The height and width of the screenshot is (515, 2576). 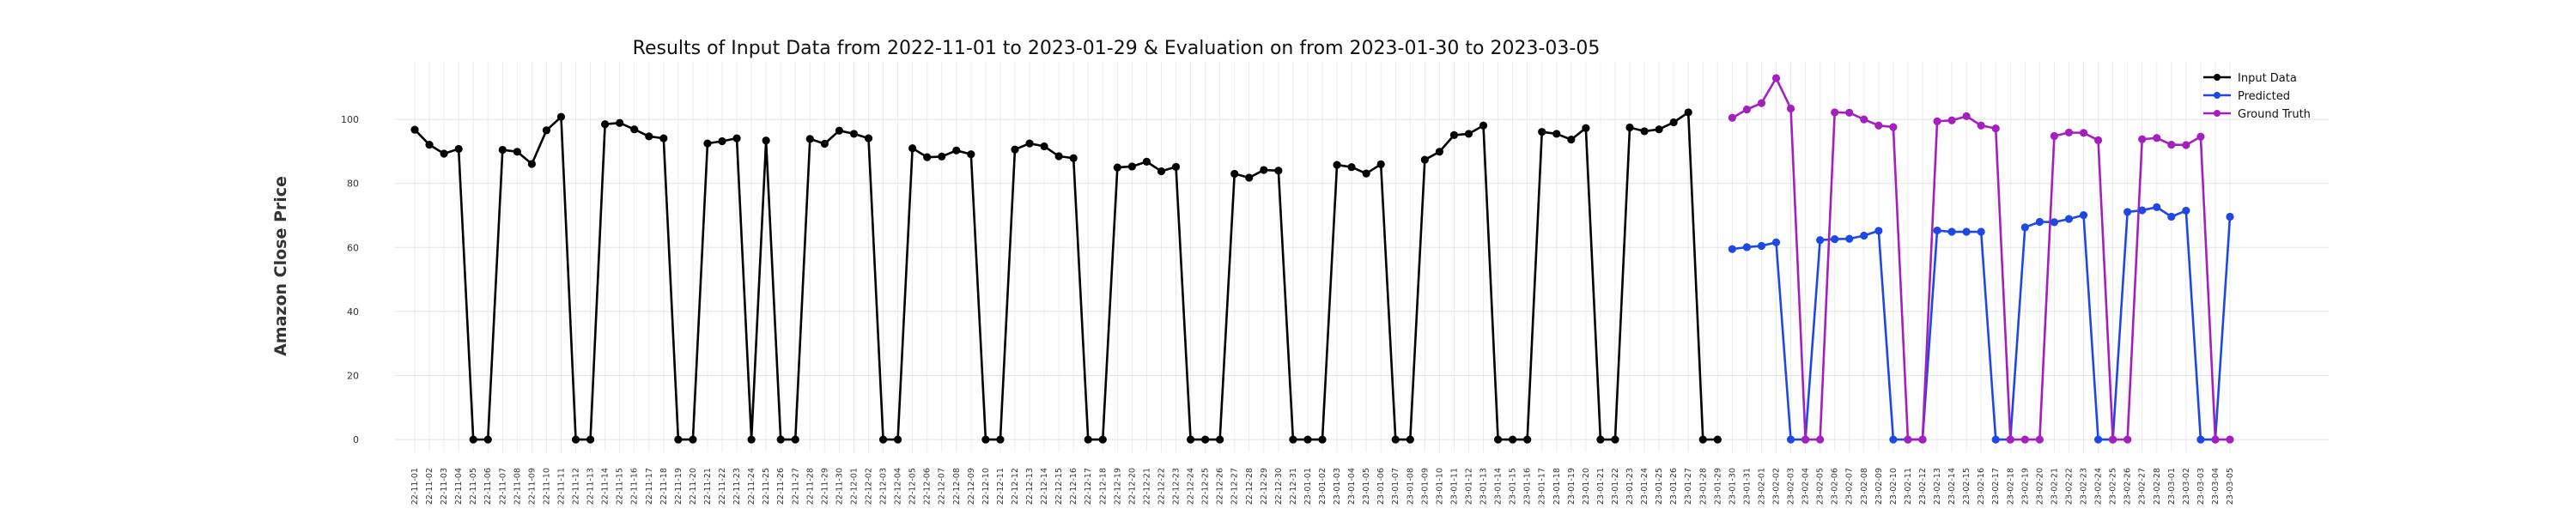 I want to click on x-tick-label: 22-11-29, so click(x=824, y=486).